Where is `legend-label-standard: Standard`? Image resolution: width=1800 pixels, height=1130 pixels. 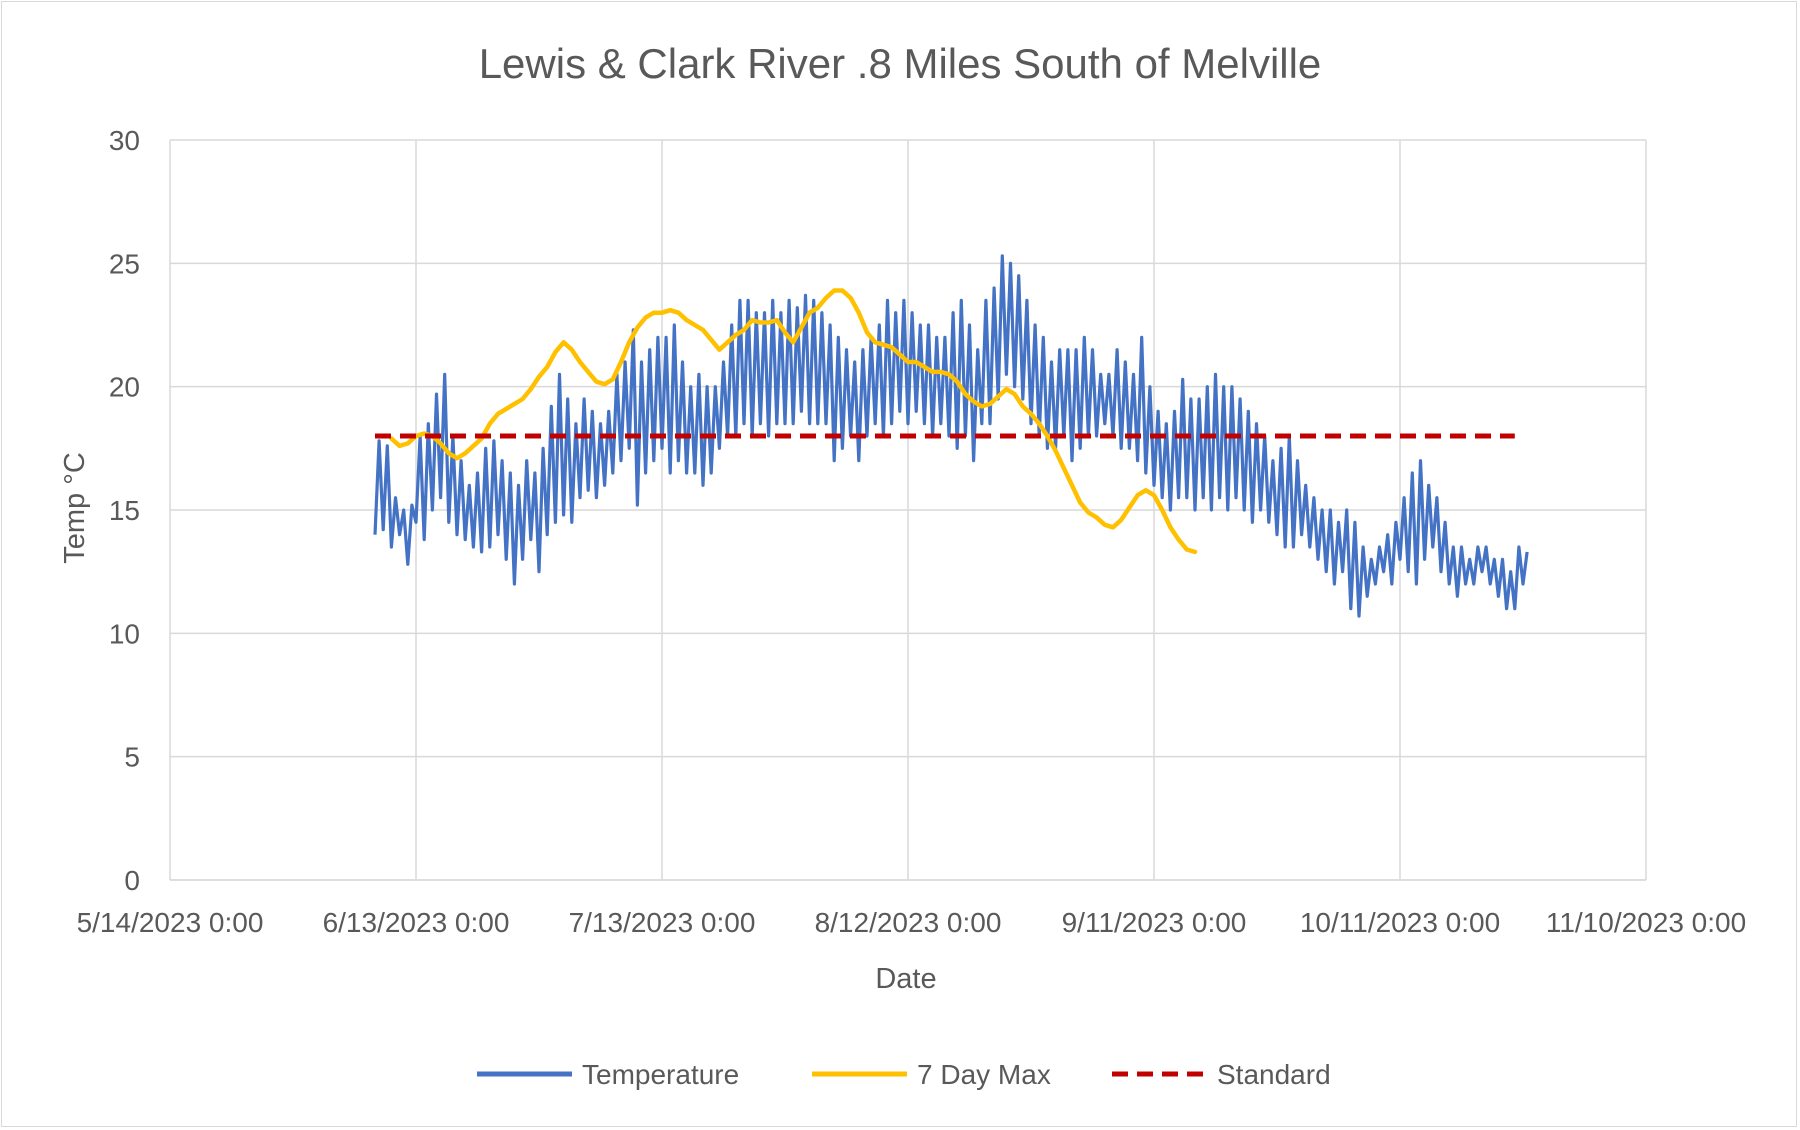
legend-label-standard: Standard is located at coordinates (1274, 1074).